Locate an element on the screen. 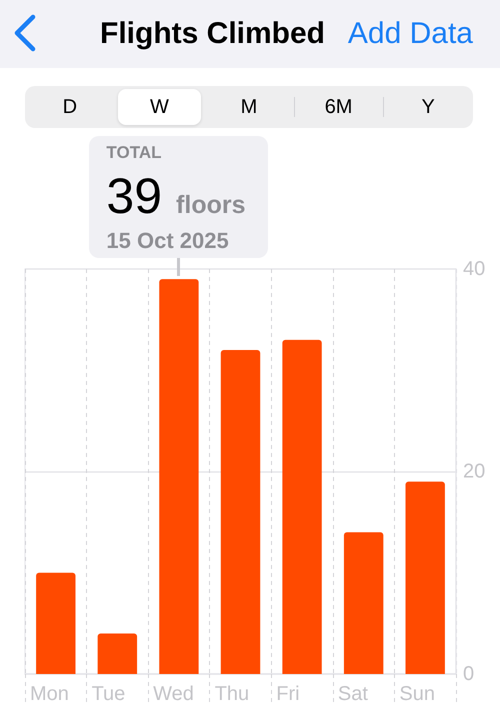 The height and width of the screenshot is (720, 500). x-tick-label: Thu is located at coordinates (232, 694).